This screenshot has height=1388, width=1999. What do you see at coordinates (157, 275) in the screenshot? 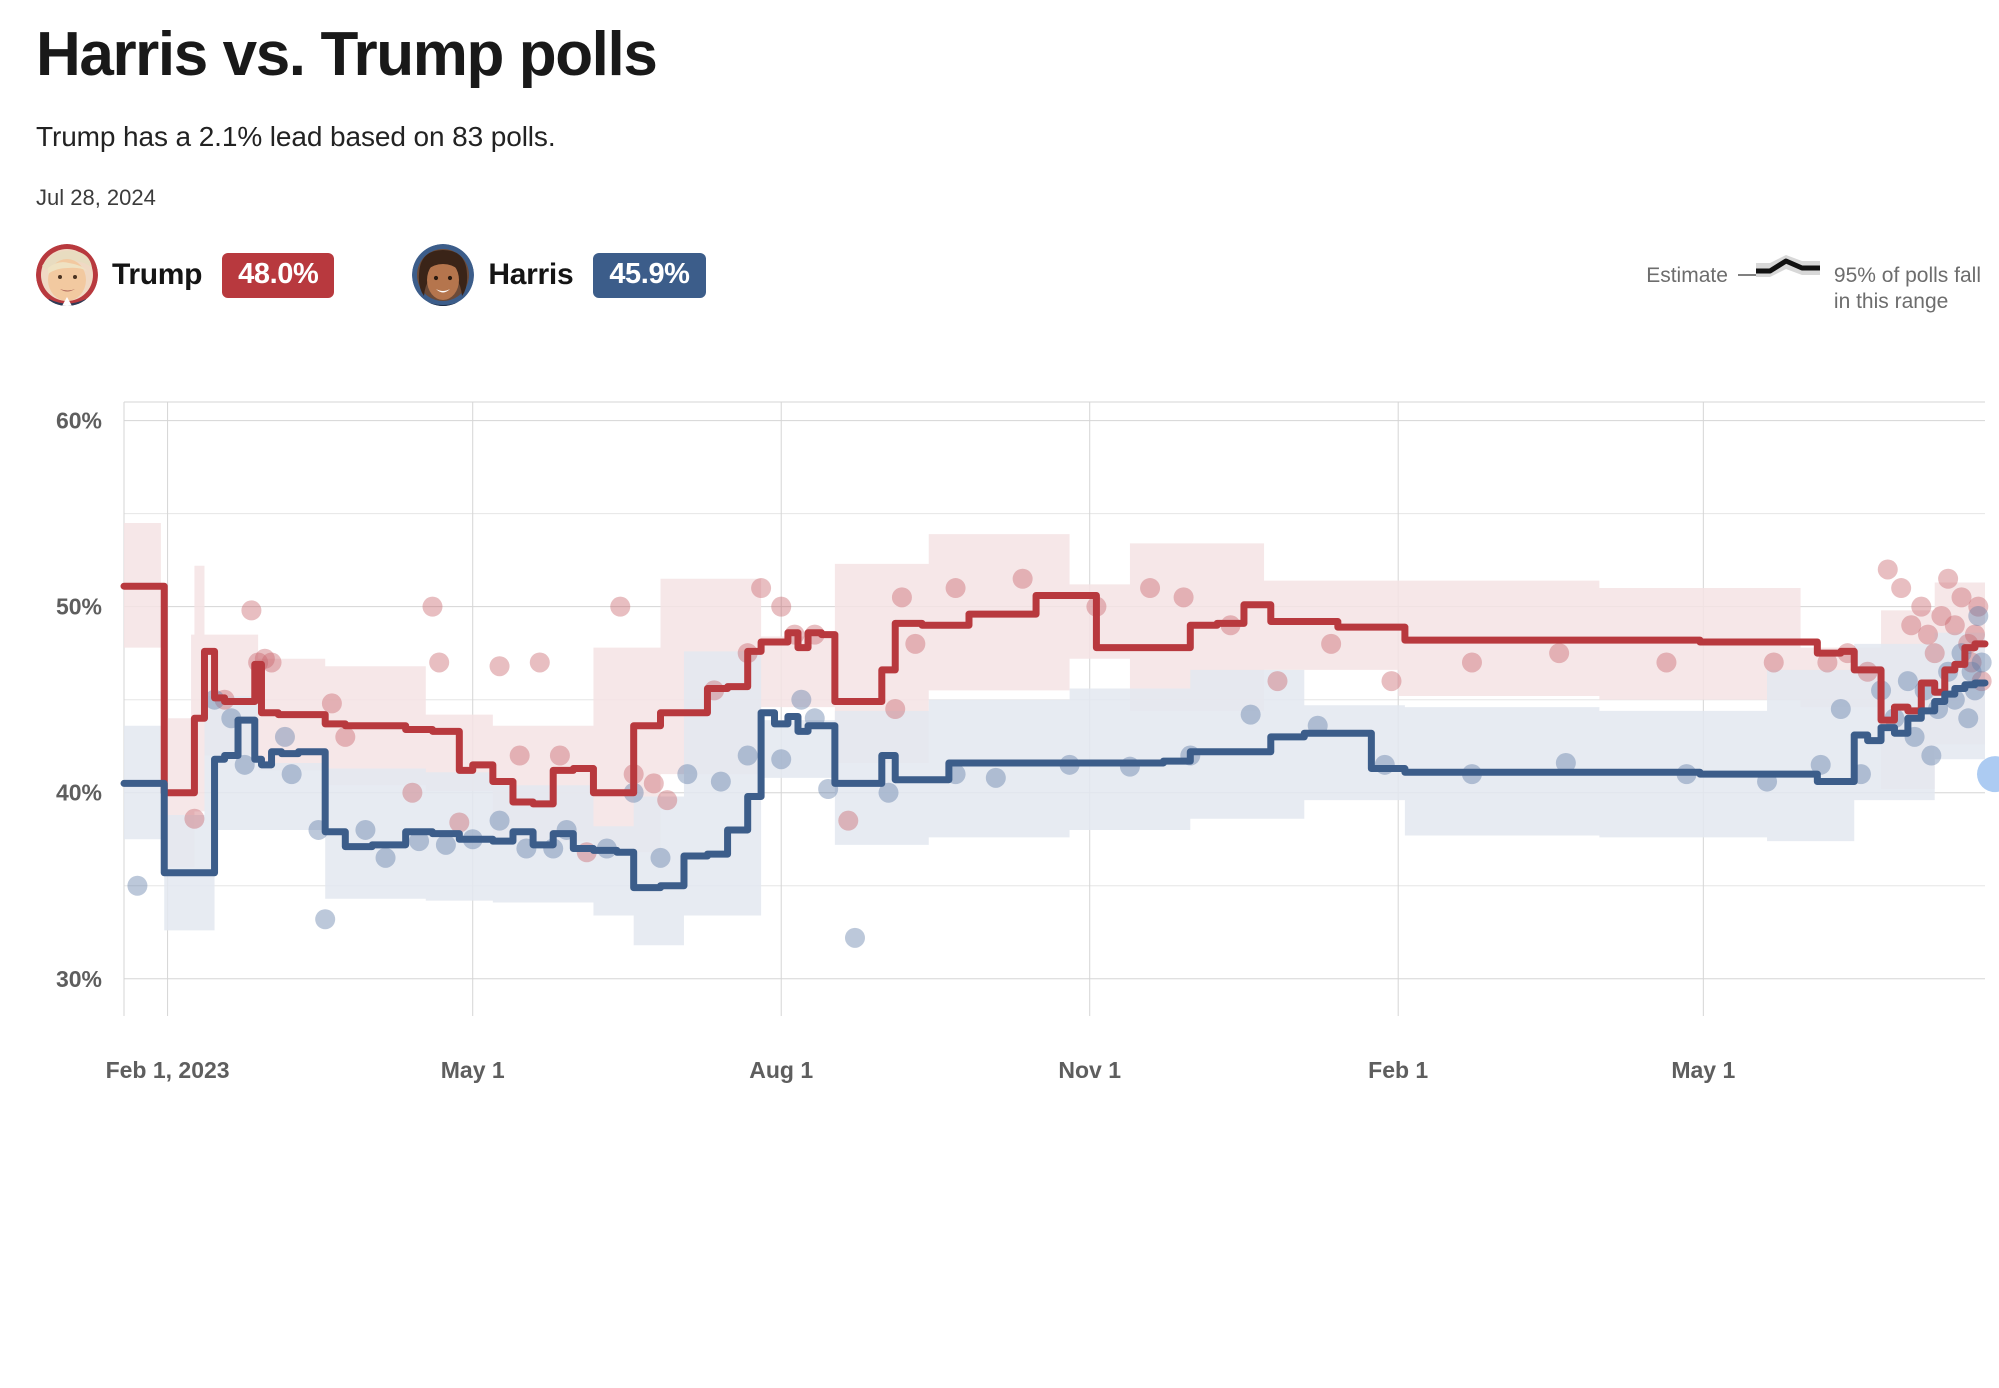
I see `legend-name-trump: Trump` at bounding box center [157, 275].